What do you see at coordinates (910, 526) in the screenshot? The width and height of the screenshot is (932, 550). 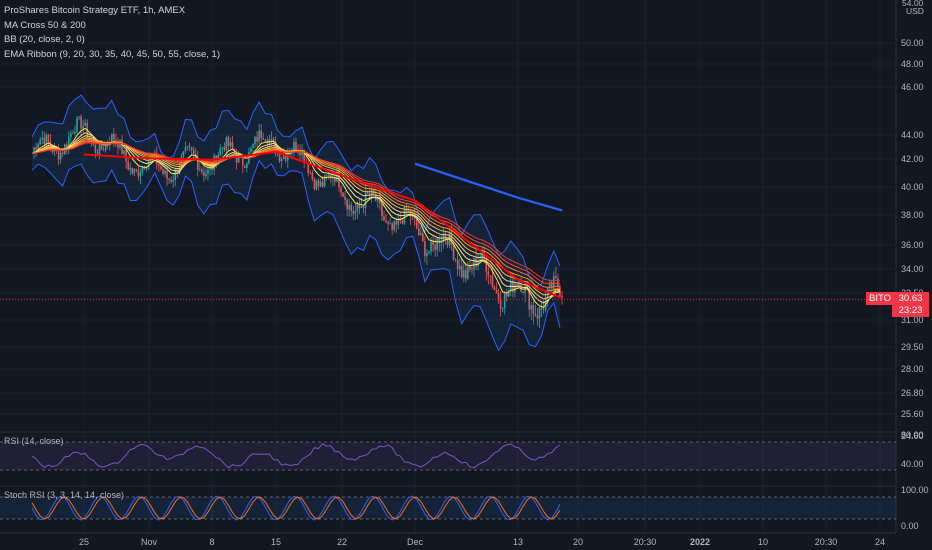 I see `stoch-tick-0: 0.00` at bounding box center [910, 526].